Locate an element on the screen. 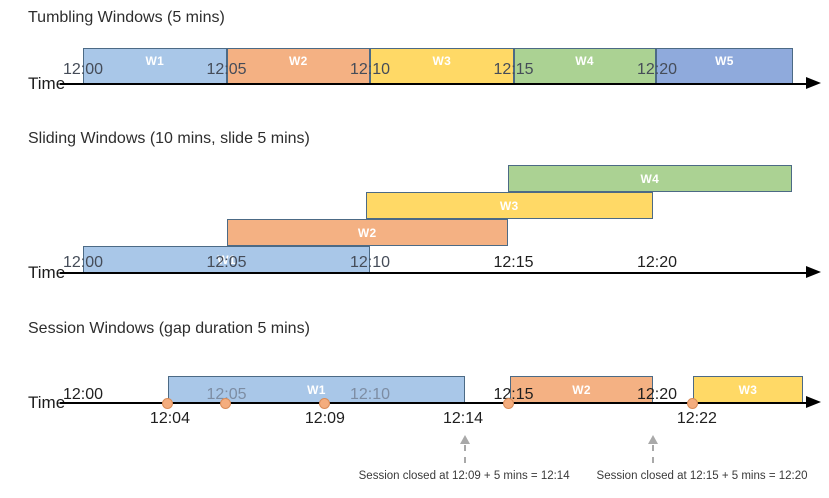  sliding-section-title: Sliding Windows (10 mins, slide 5 mins) is located at coordinates (169, 138).